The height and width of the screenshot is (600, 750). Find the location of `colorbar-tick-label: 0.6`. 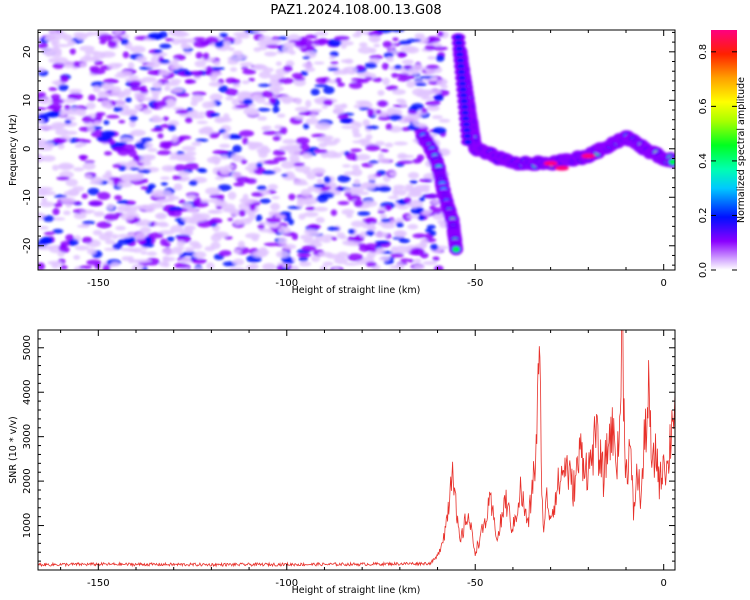

colorbar-tick-label: 0.6 is located at coordinates (703, 106).